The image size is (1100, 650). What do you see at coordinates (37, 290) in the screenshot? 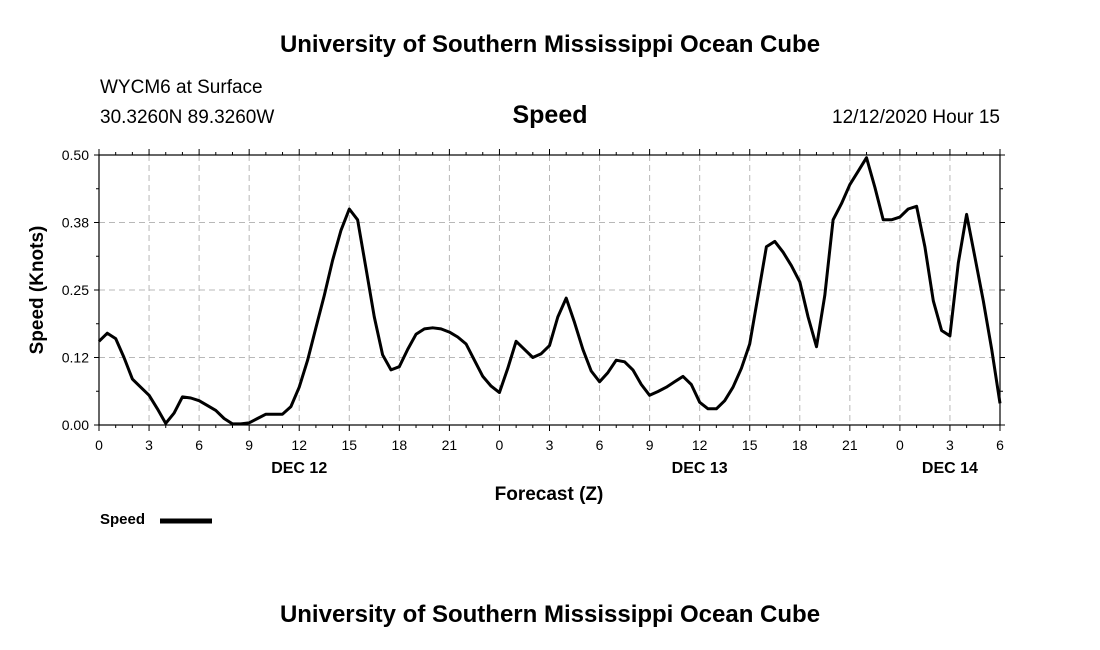
I see `y-axis-label: Speed (Knots)` at bounding box center [37, 290].